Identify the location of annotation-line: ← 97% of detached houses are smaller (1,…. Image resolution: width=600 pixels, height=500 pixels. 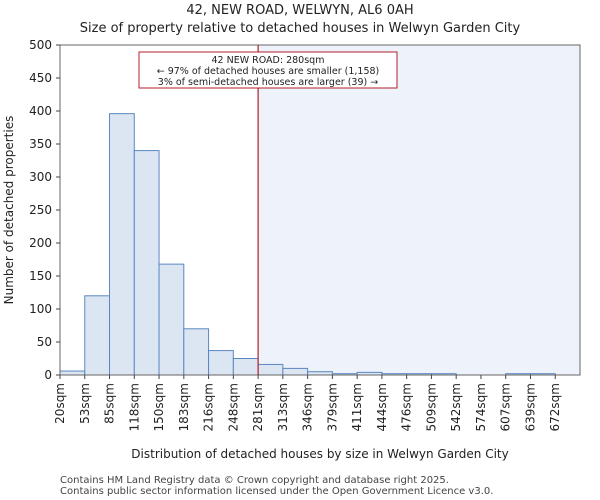
(268, 71).